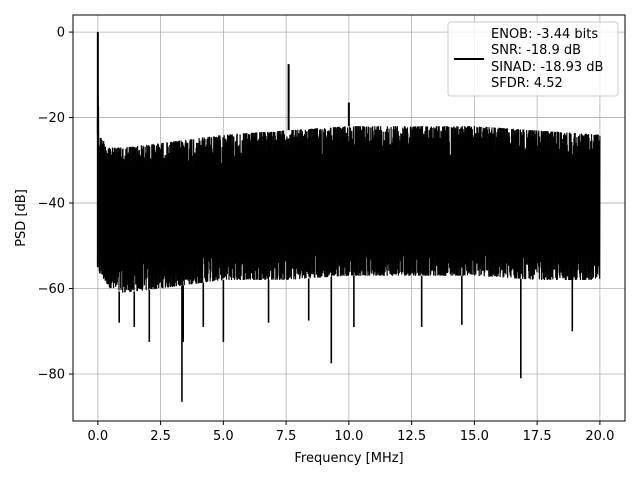 The width and height of the screenshot is (640, 480). Describe the element at coordinates (160, 436) in the screenshot. I see `x-tick-label: 2.5` at that location.